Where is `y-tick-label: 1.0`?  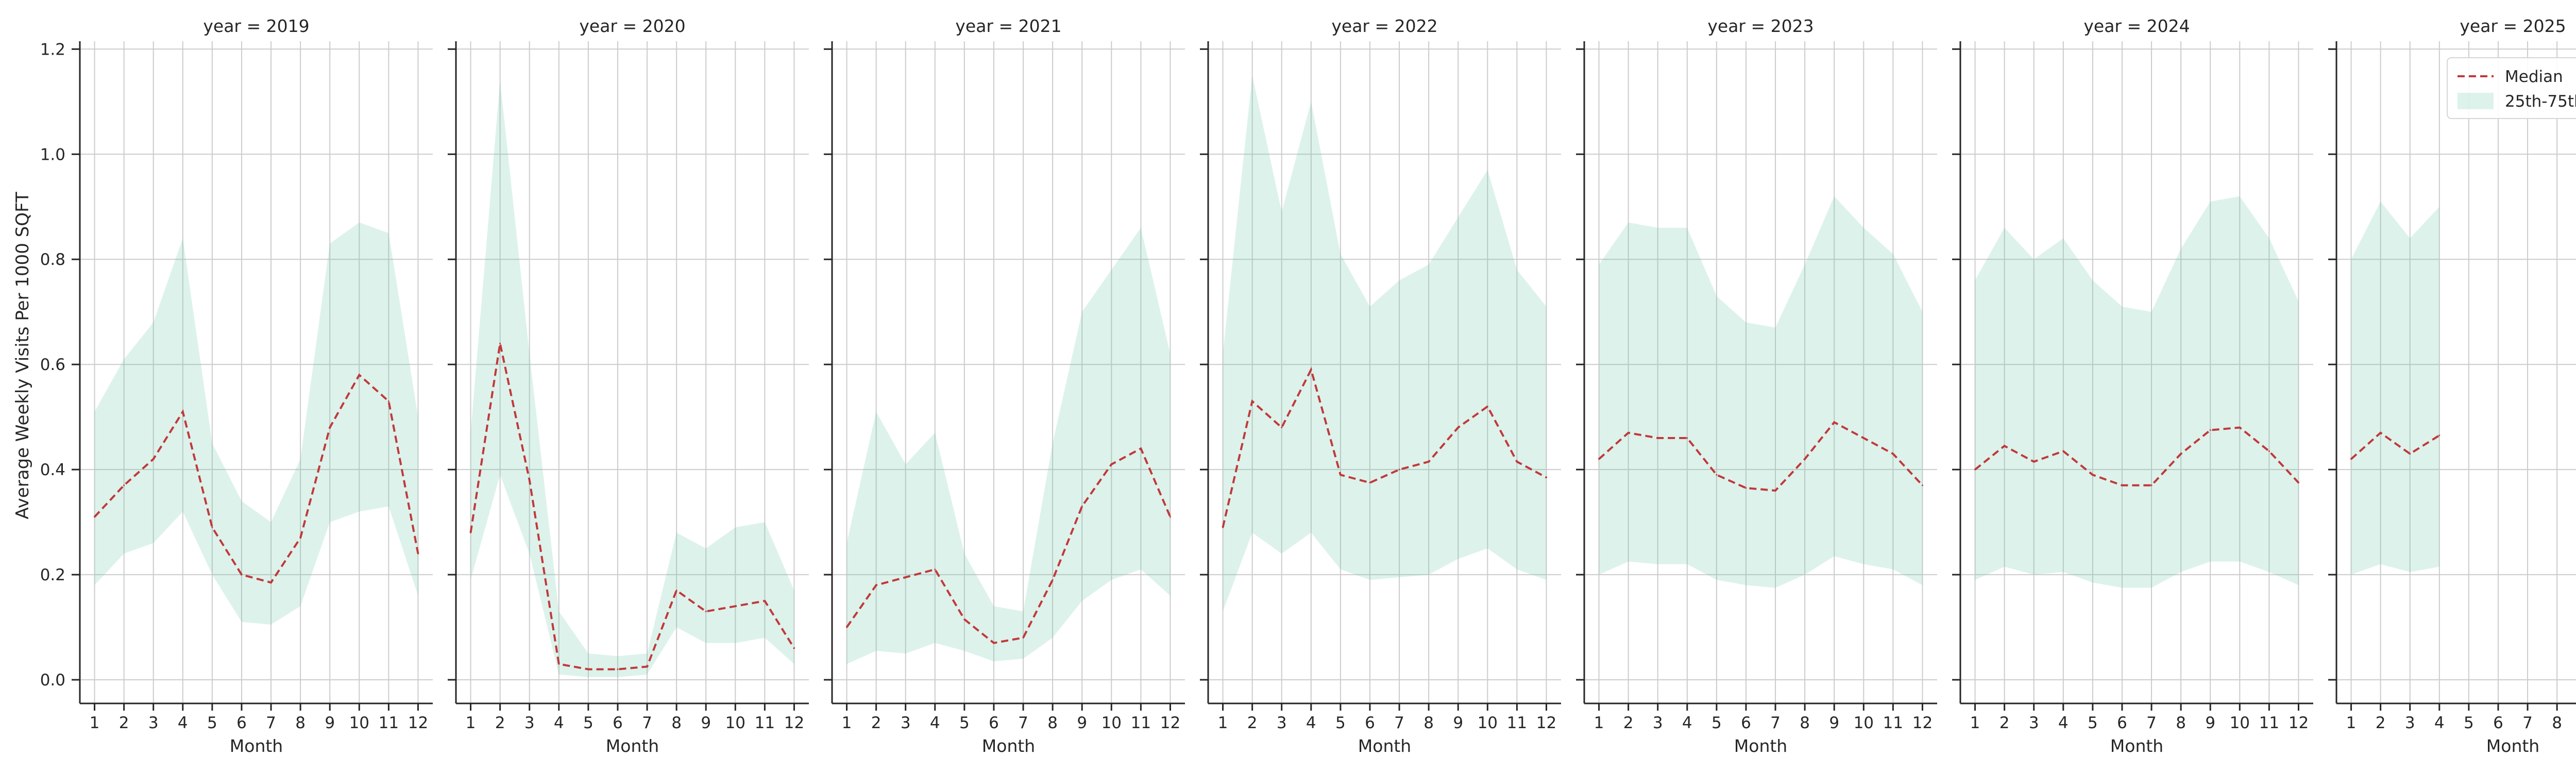 y-tick-label: 1.0 is located at coordinates (52, 154).